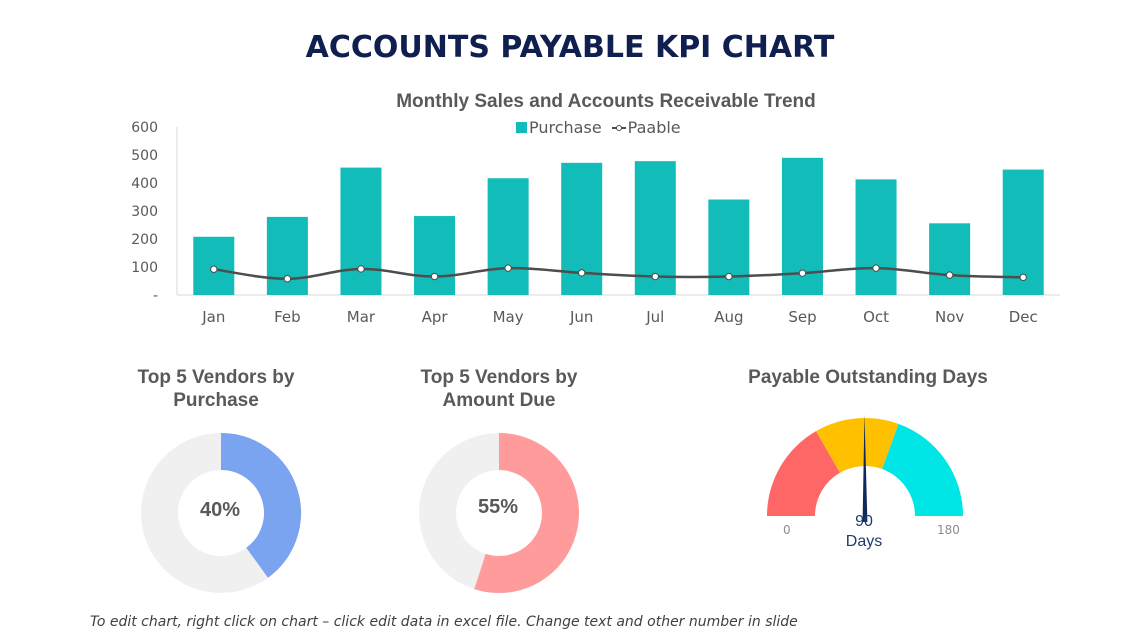 The width and height of the screenshot is (1140, 642). I want to click on point-paable-nov, so click(949, 275).